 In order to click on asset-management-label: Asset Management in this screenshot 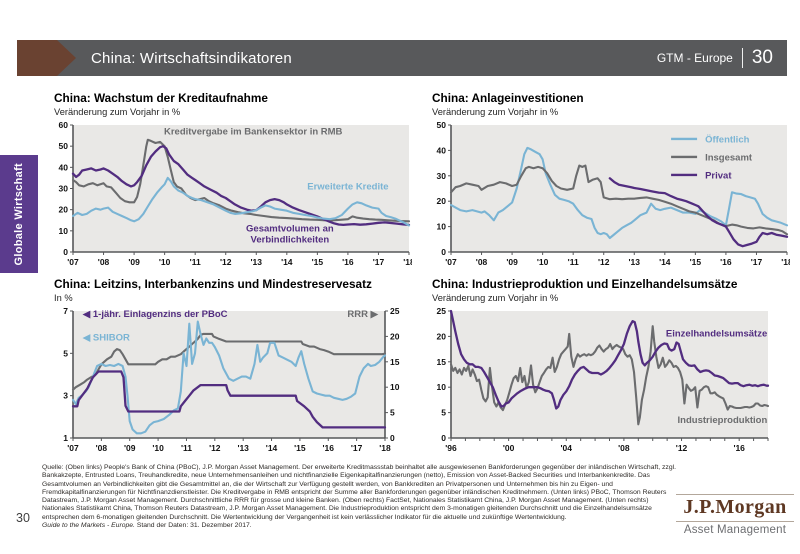, I will do `click(735, 530)`.